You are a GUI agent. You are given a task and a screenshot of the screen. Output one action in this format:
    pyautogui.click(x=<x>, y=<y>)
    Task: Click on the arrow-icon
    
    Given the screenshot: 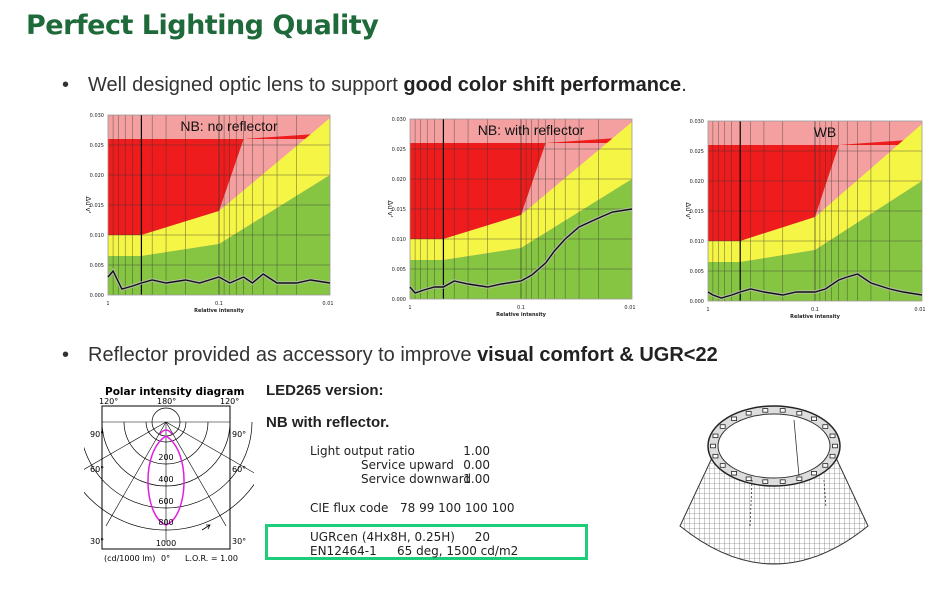 What is the action you would take?
    pyautogui.click(x=206, y=527)
    